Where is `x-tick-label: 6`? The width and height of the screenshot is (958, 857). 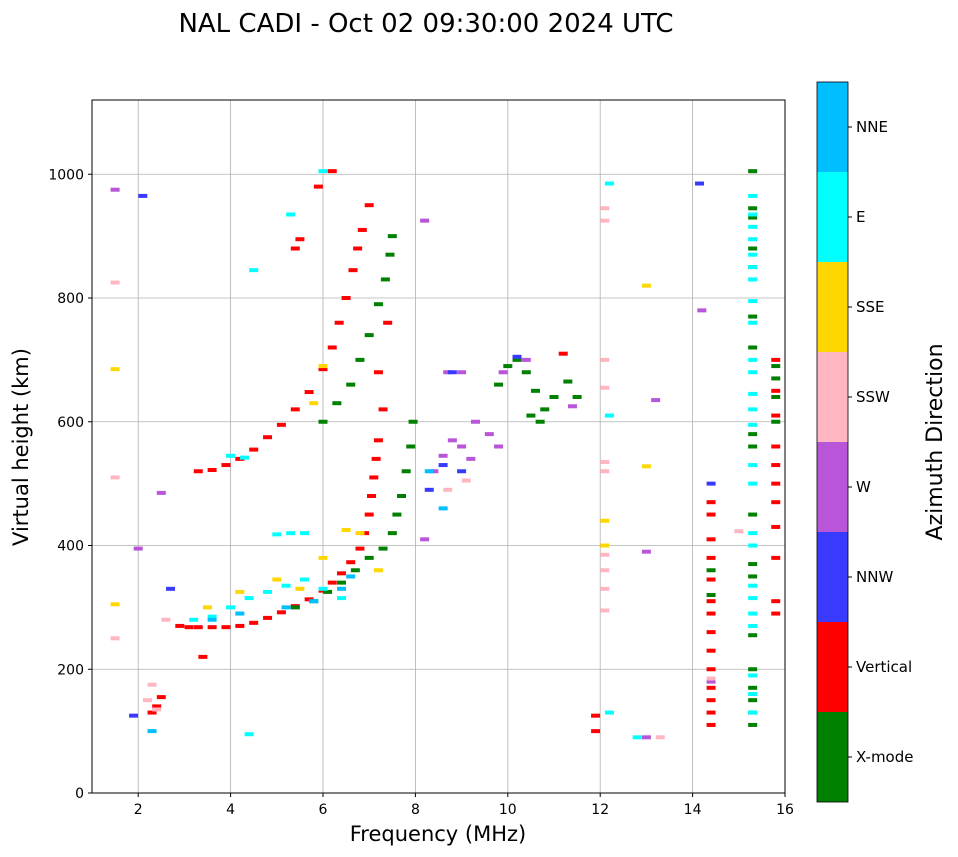 x-tick-label: 6 is located at coordinates (323, 810).